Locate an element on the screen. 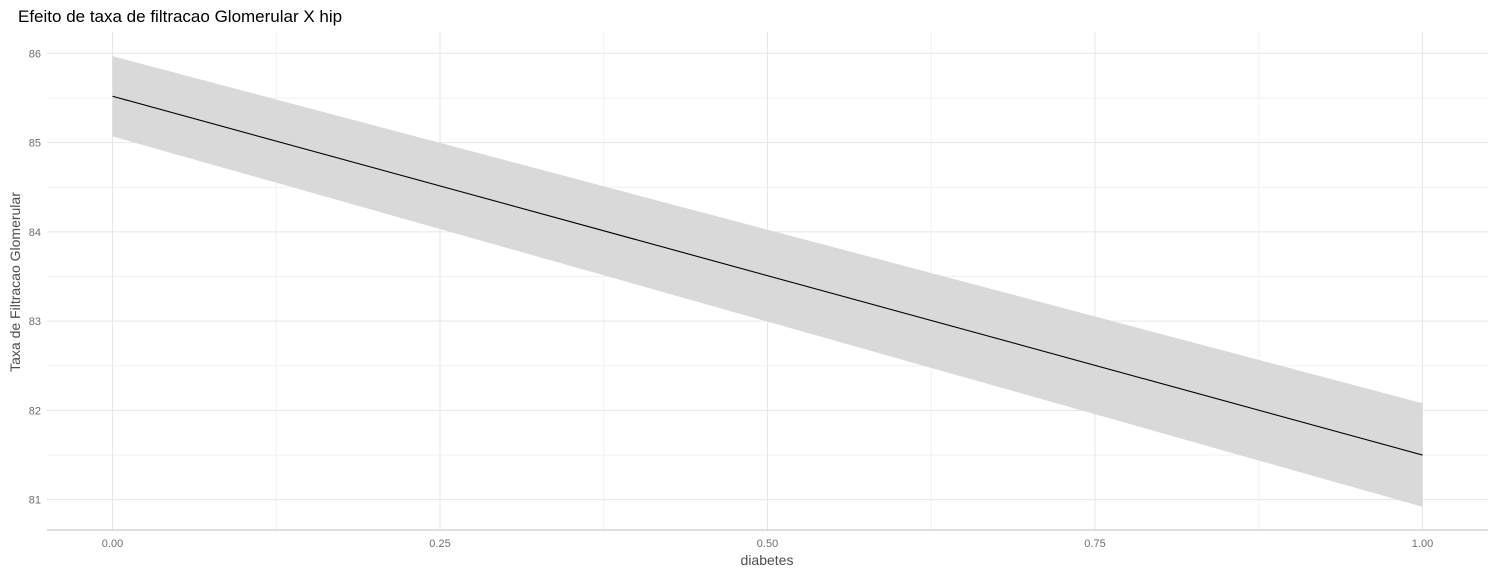 The height and width of the screenshot is (575, 1497). y-tick-label: 86 is located at coordinates (35, 54).